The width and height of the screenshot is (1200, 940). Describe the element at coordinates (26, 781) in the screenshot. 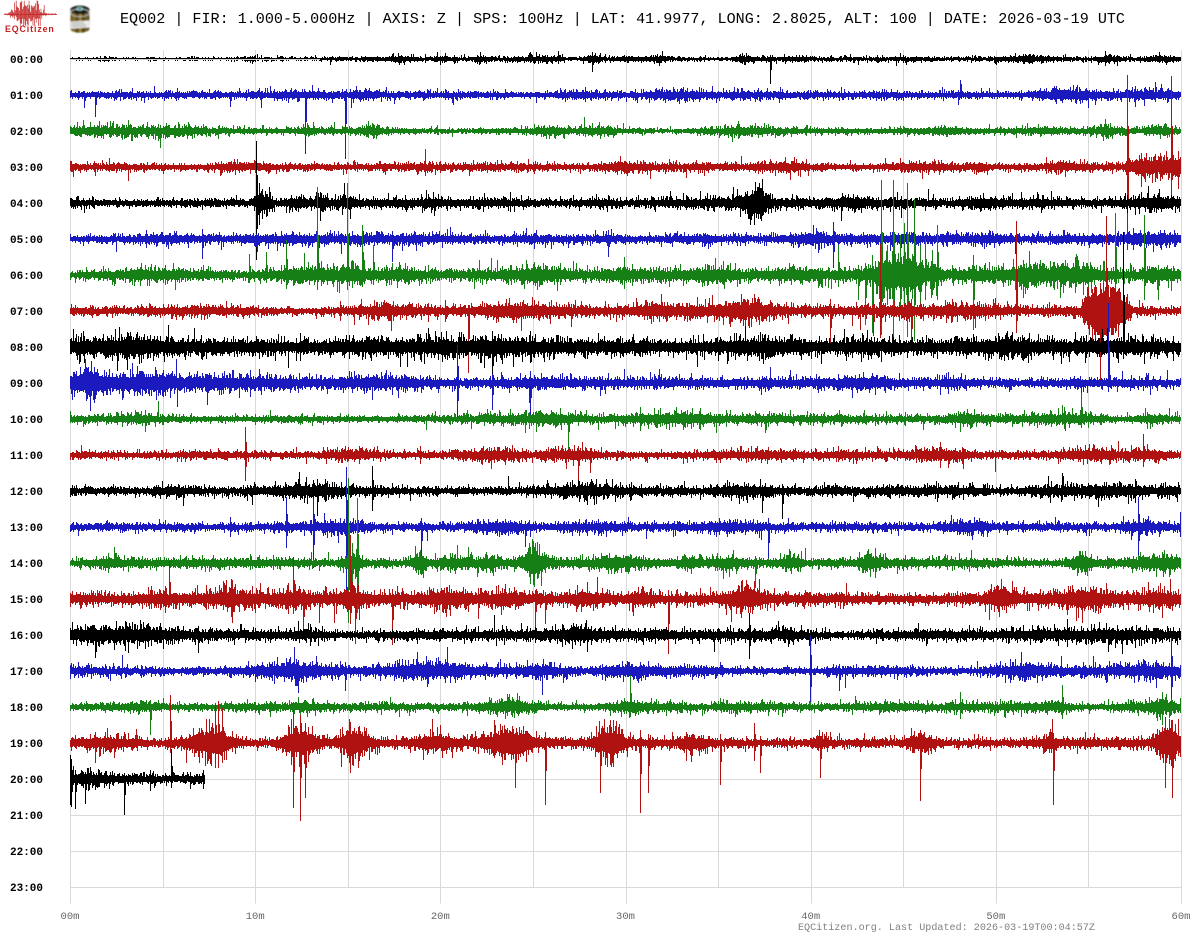

I see `svg-text: 20:00` at that location.